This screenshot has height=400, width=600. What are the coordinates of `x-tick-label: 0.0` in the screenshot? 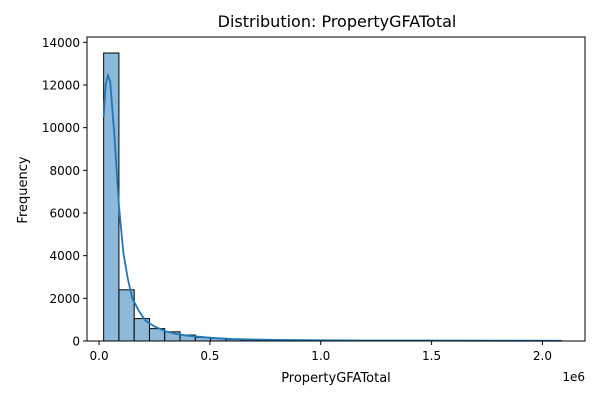 It's located at (99, 356).